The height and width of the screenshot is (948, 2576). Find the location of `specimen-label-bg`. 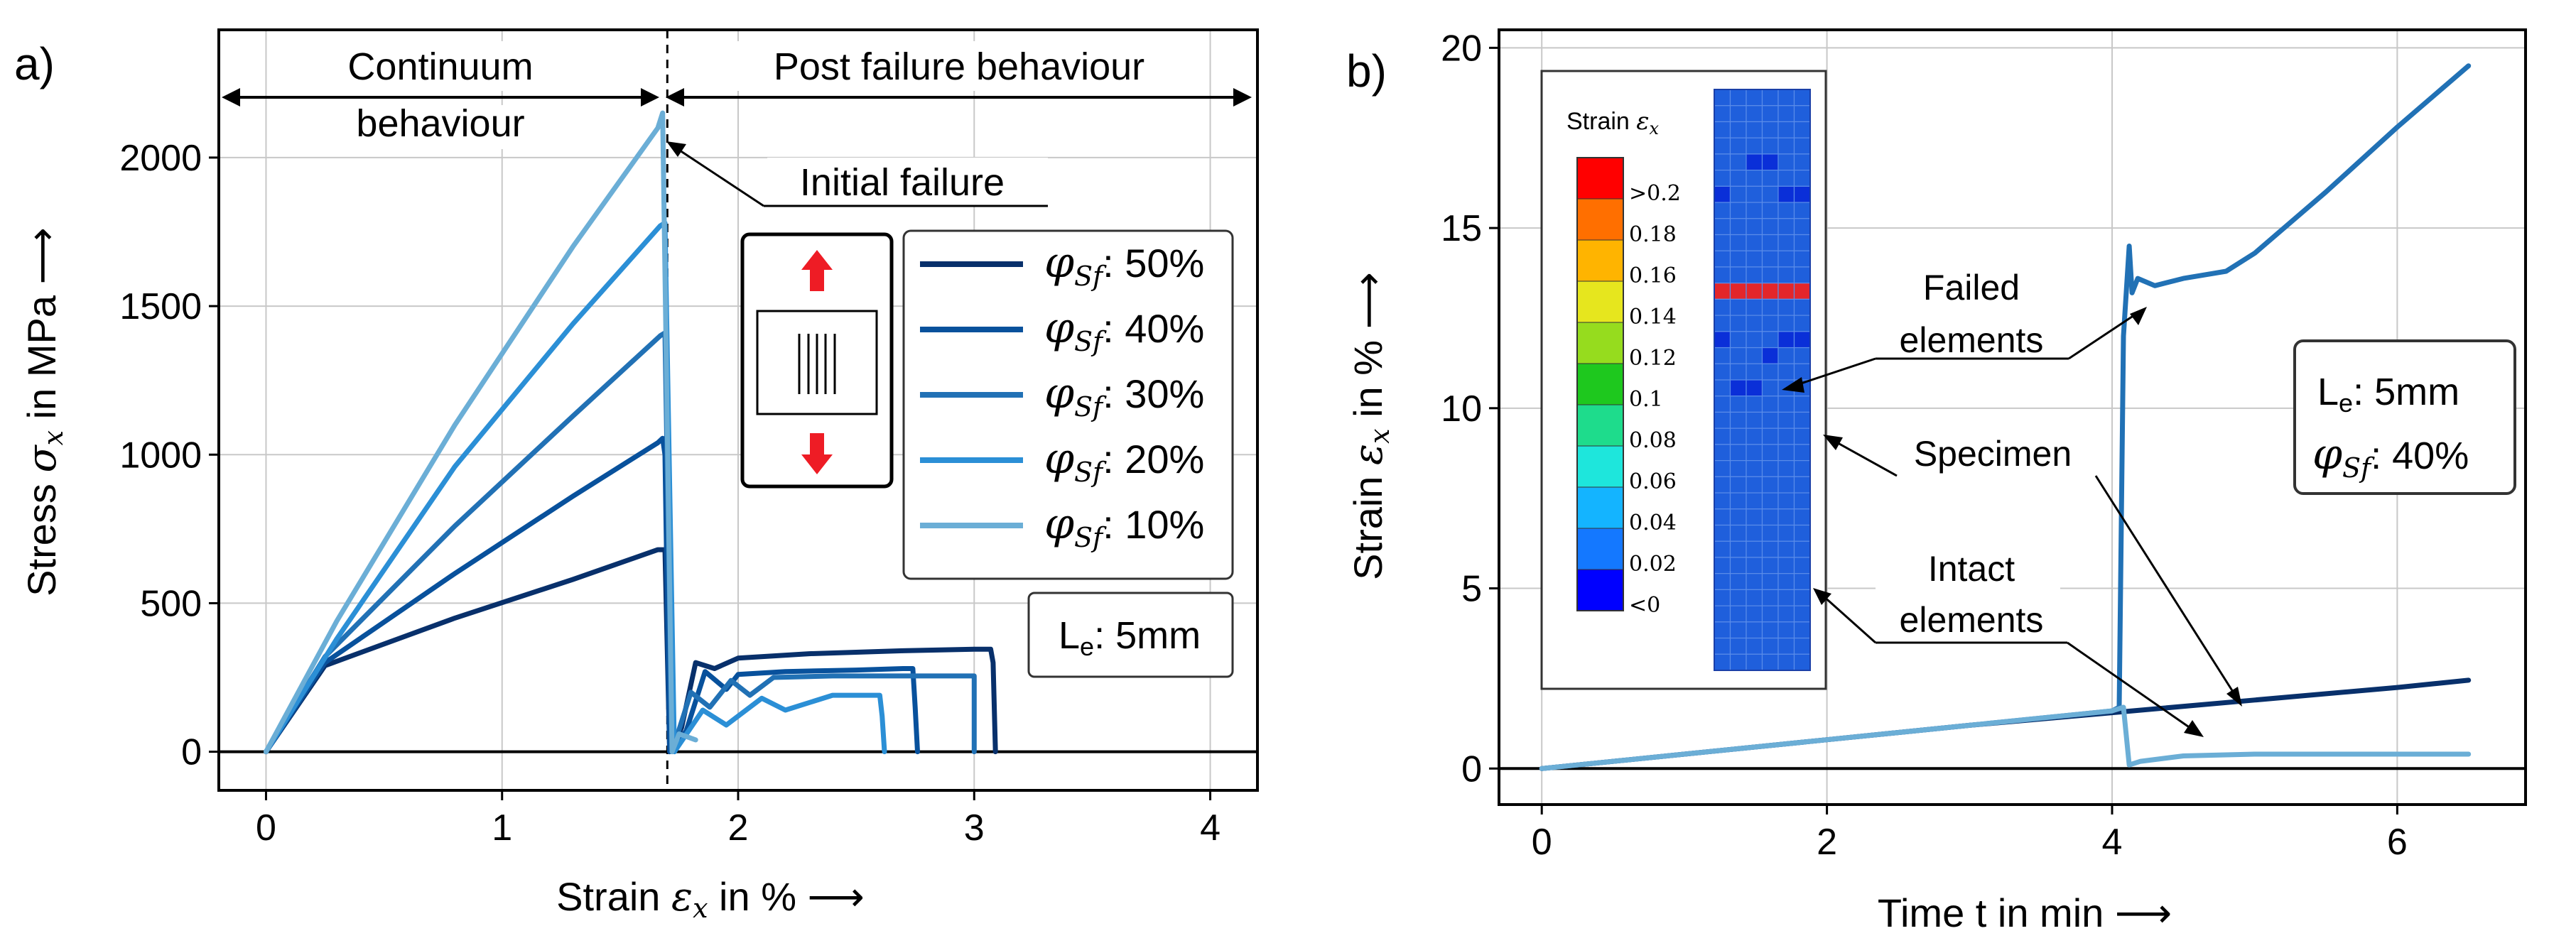

specimen-label-bg is located at coordinates (1993, 454).